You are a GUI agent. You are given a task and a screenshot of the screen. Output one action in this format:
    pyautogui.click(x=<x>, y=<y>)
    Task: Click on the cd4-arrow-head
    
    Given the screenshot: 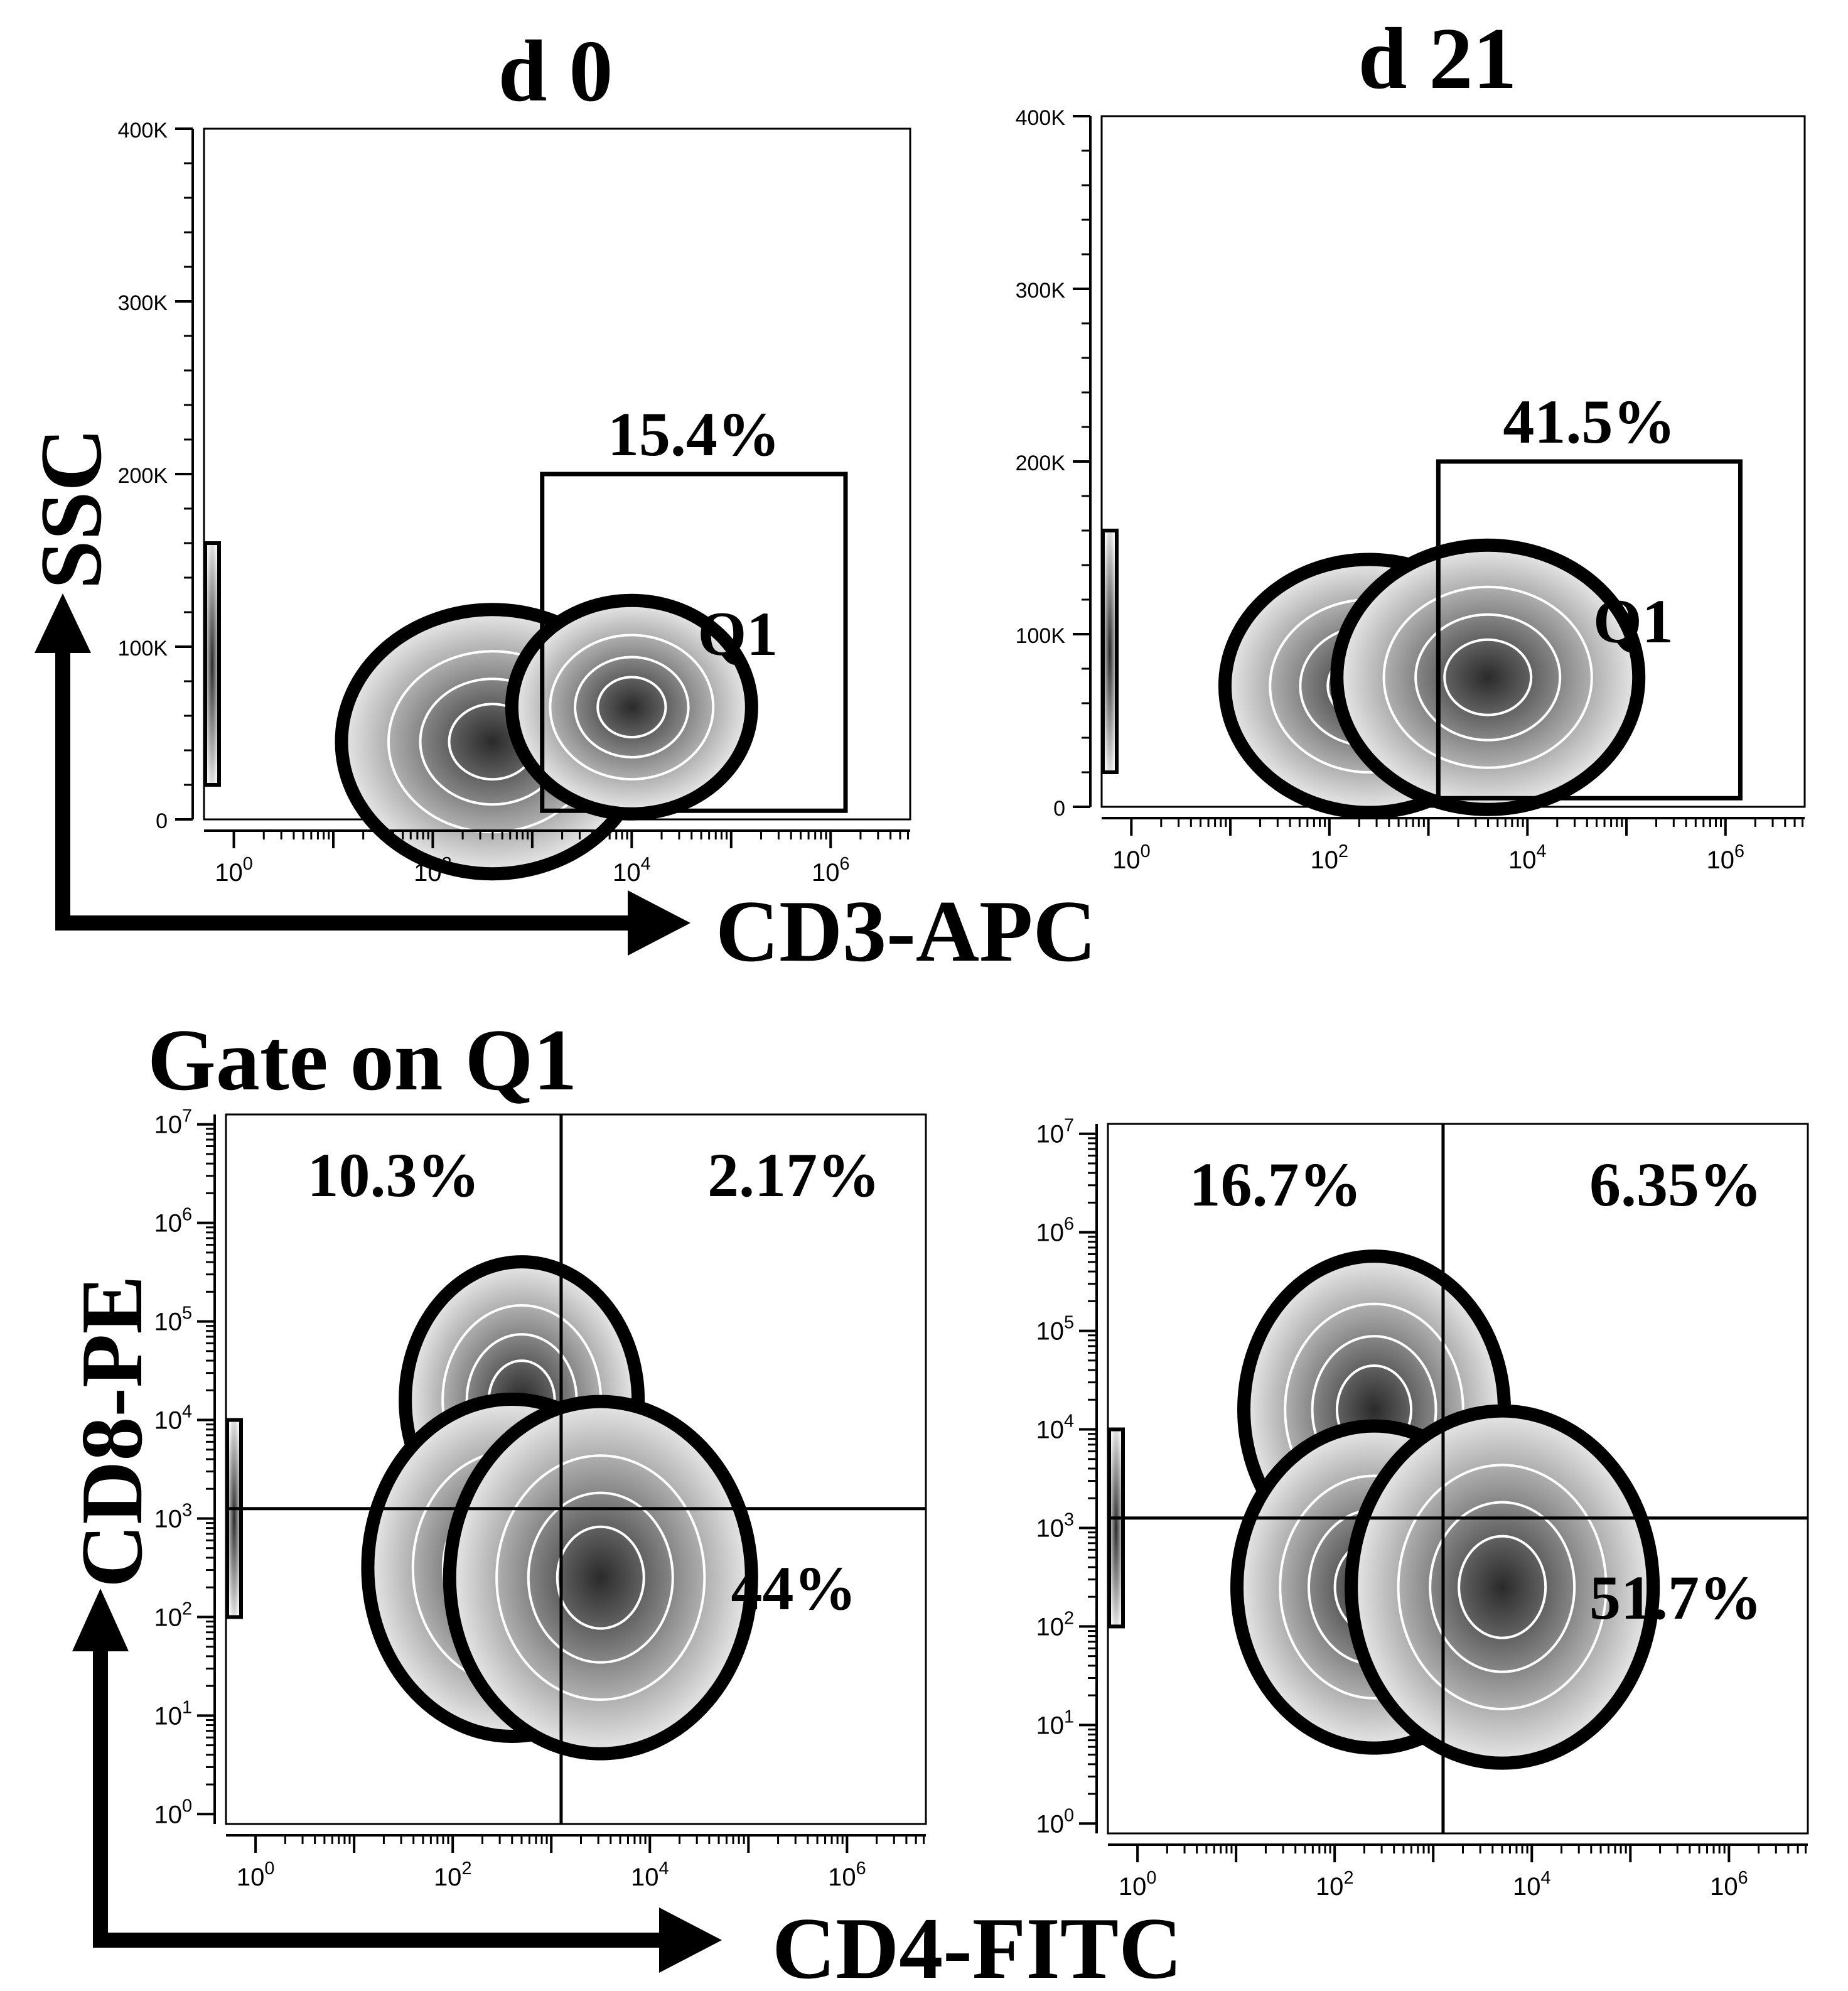 What is the action you would take?
    pyautogui.click(x=690, y=1940)
    